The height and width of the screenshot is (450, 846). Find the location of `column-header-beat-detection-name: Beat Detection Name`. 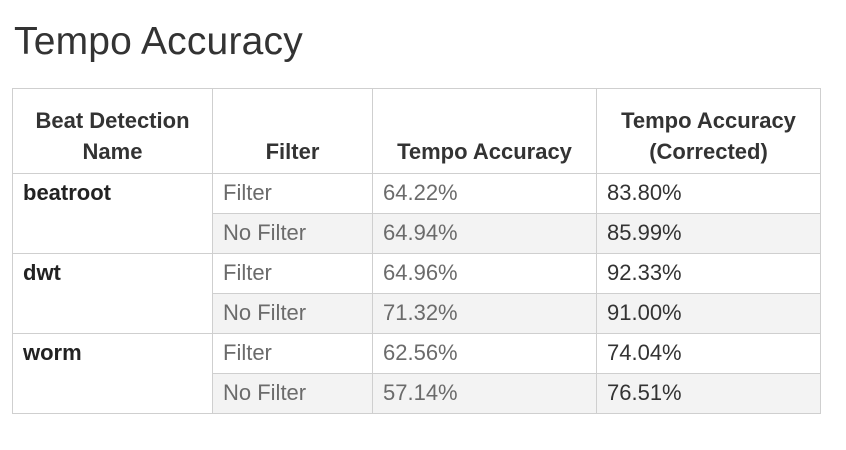

column-header-beat-detection-name: Beat Detection Name is located at coordinates (112, 131).